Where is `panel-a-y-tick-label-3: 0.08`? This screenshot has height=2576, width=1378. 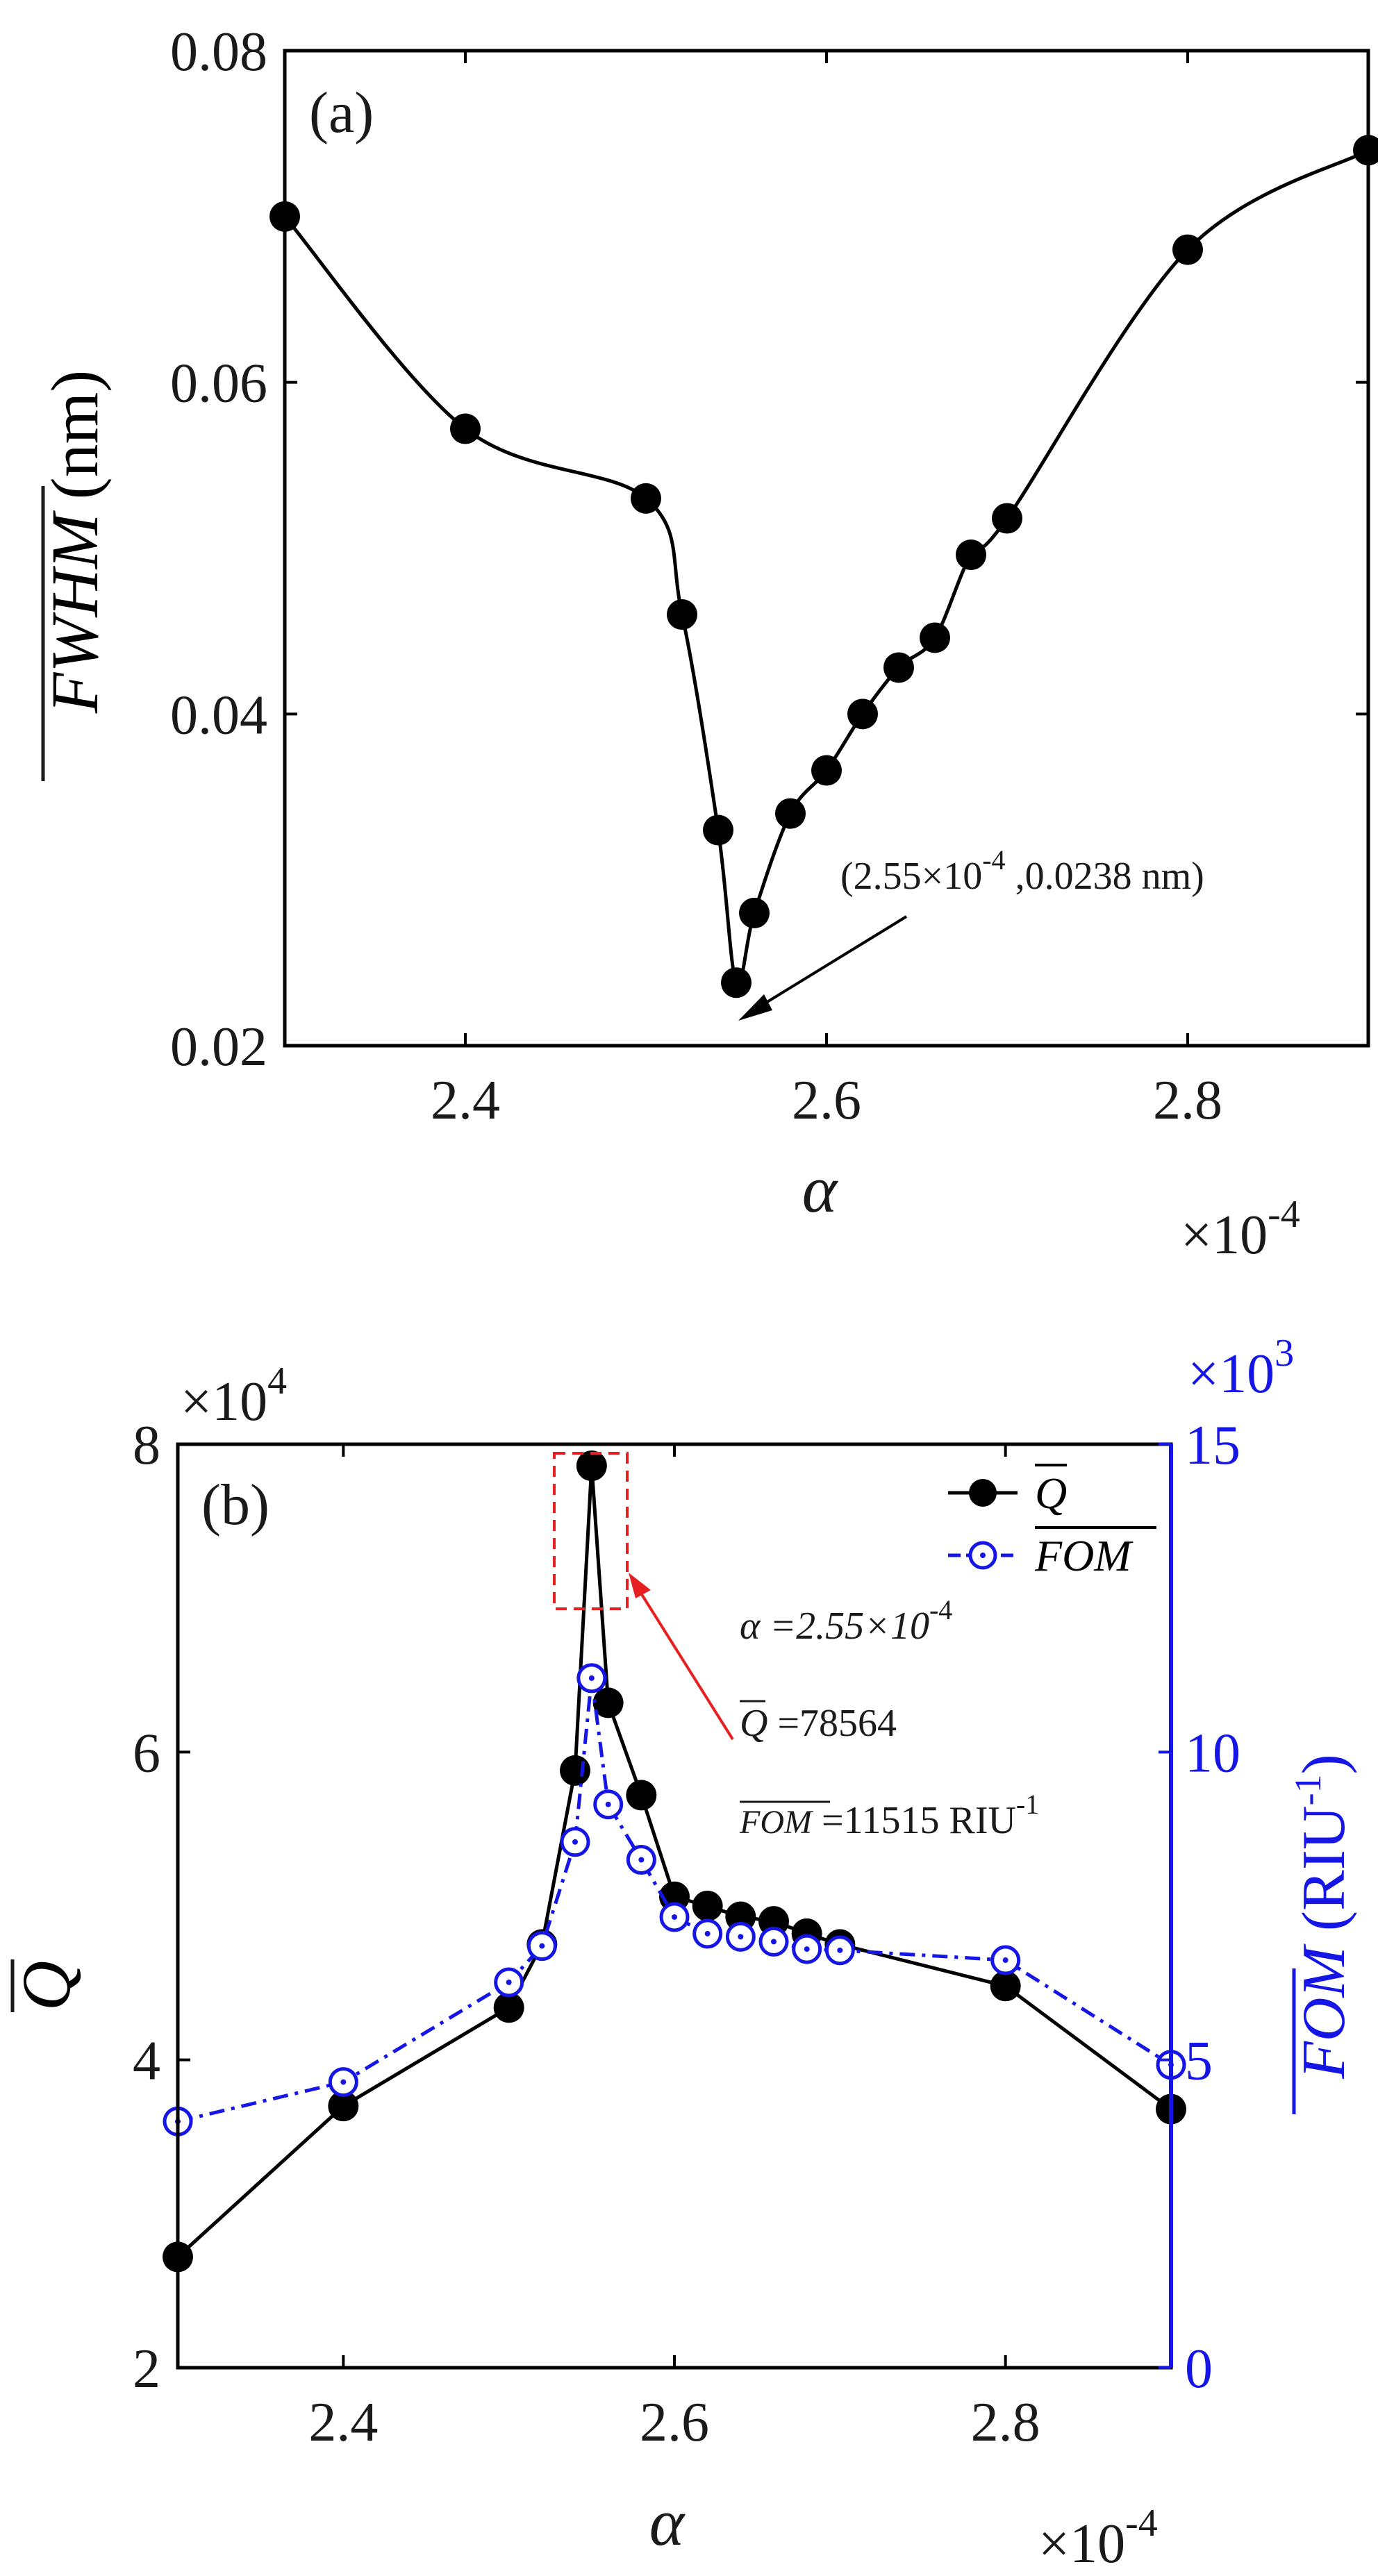
panel-a-y-tick-label-3: 0.08 is located at coordinates (218, 52).